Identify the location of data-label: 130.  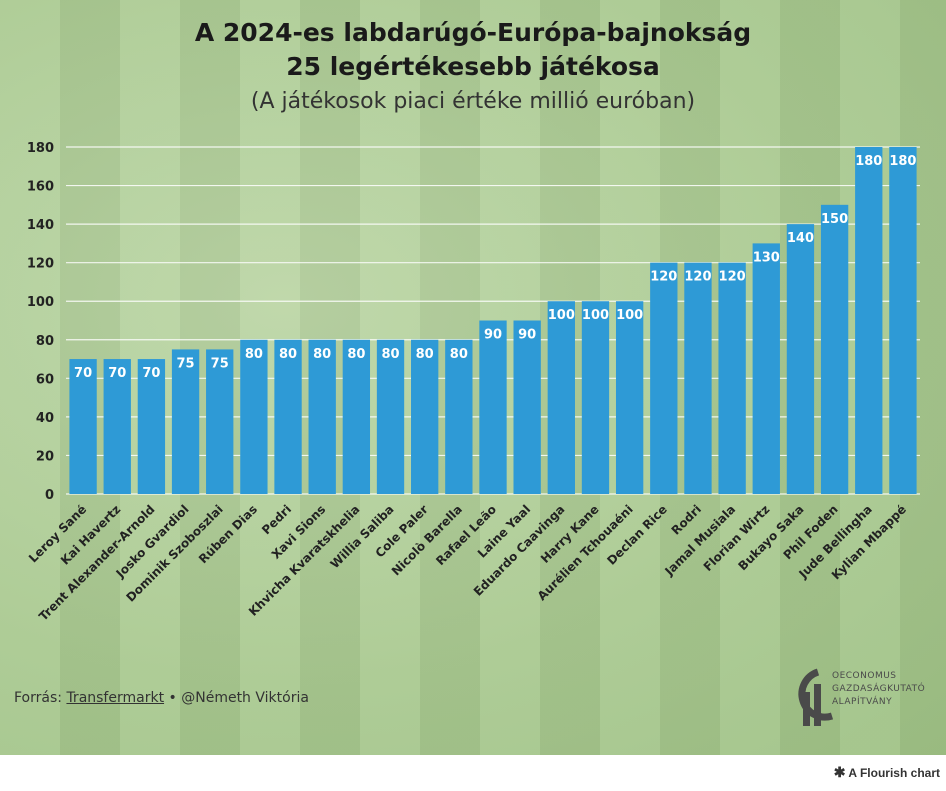
(766, 257).